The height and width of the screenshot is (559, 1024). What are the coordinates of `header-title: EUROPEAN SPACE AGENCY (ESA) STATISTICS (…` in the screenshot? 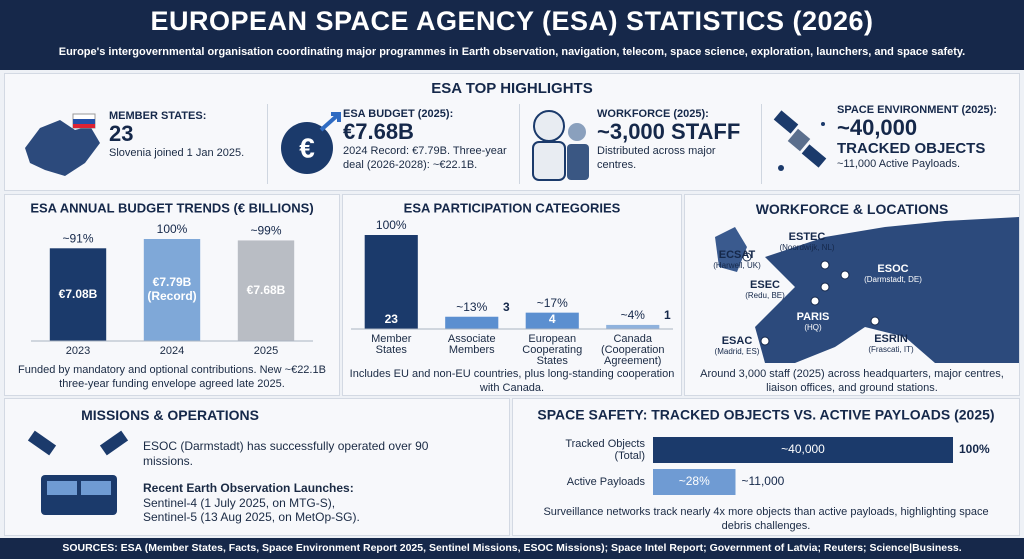 It's located at (512, 21).